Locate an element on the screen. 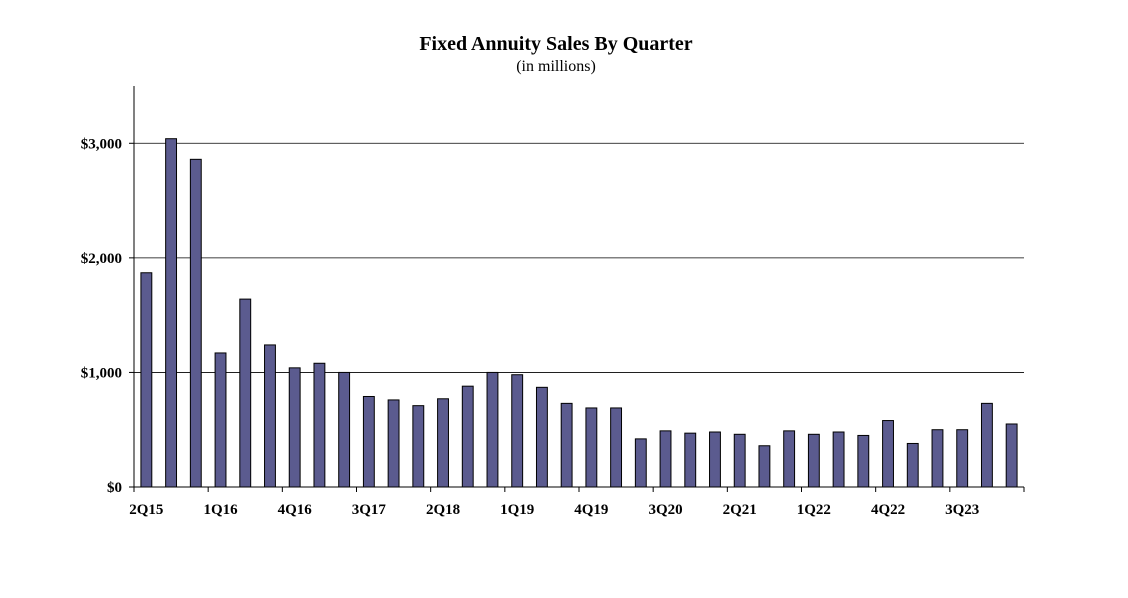 This screenshot has width=1128, height=598. x-tick-label: 4Q16 is located at coordinates (295, 510).